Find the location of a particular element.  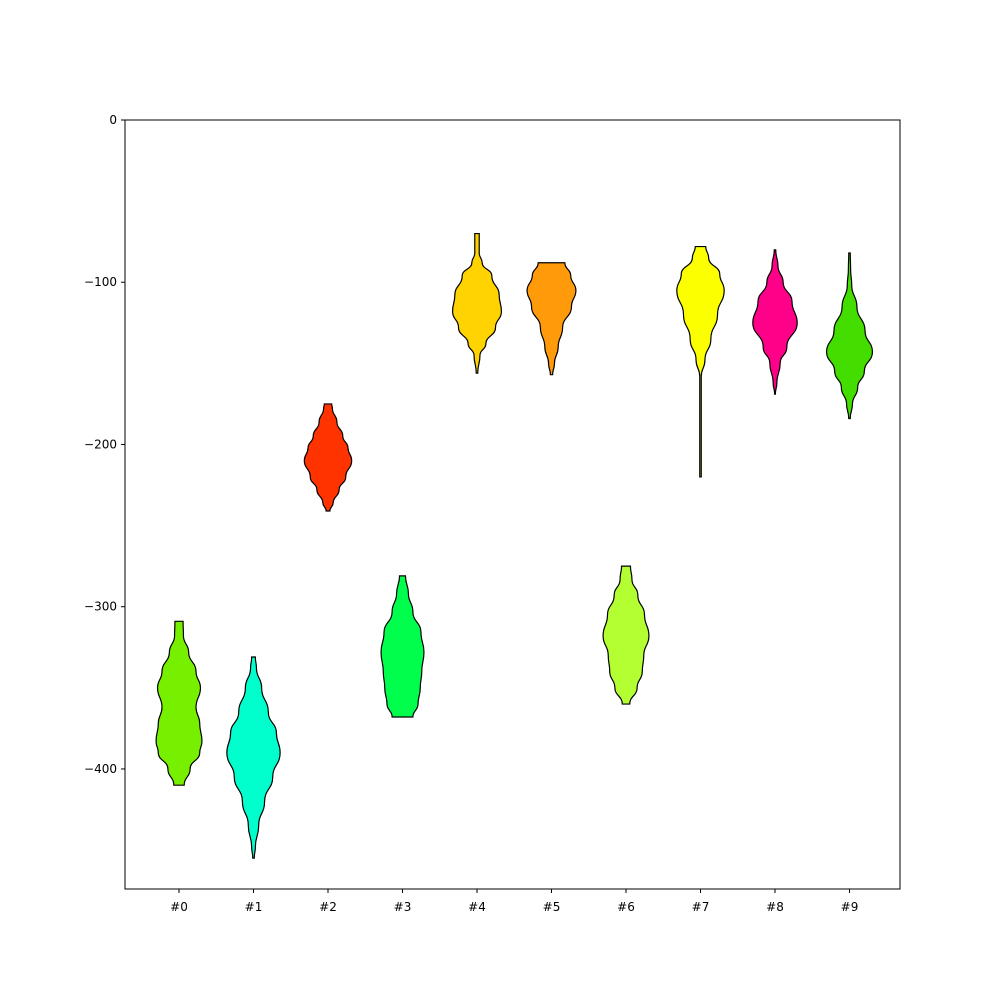

x-tick-label: #2 is located at coordinates (328, 907).